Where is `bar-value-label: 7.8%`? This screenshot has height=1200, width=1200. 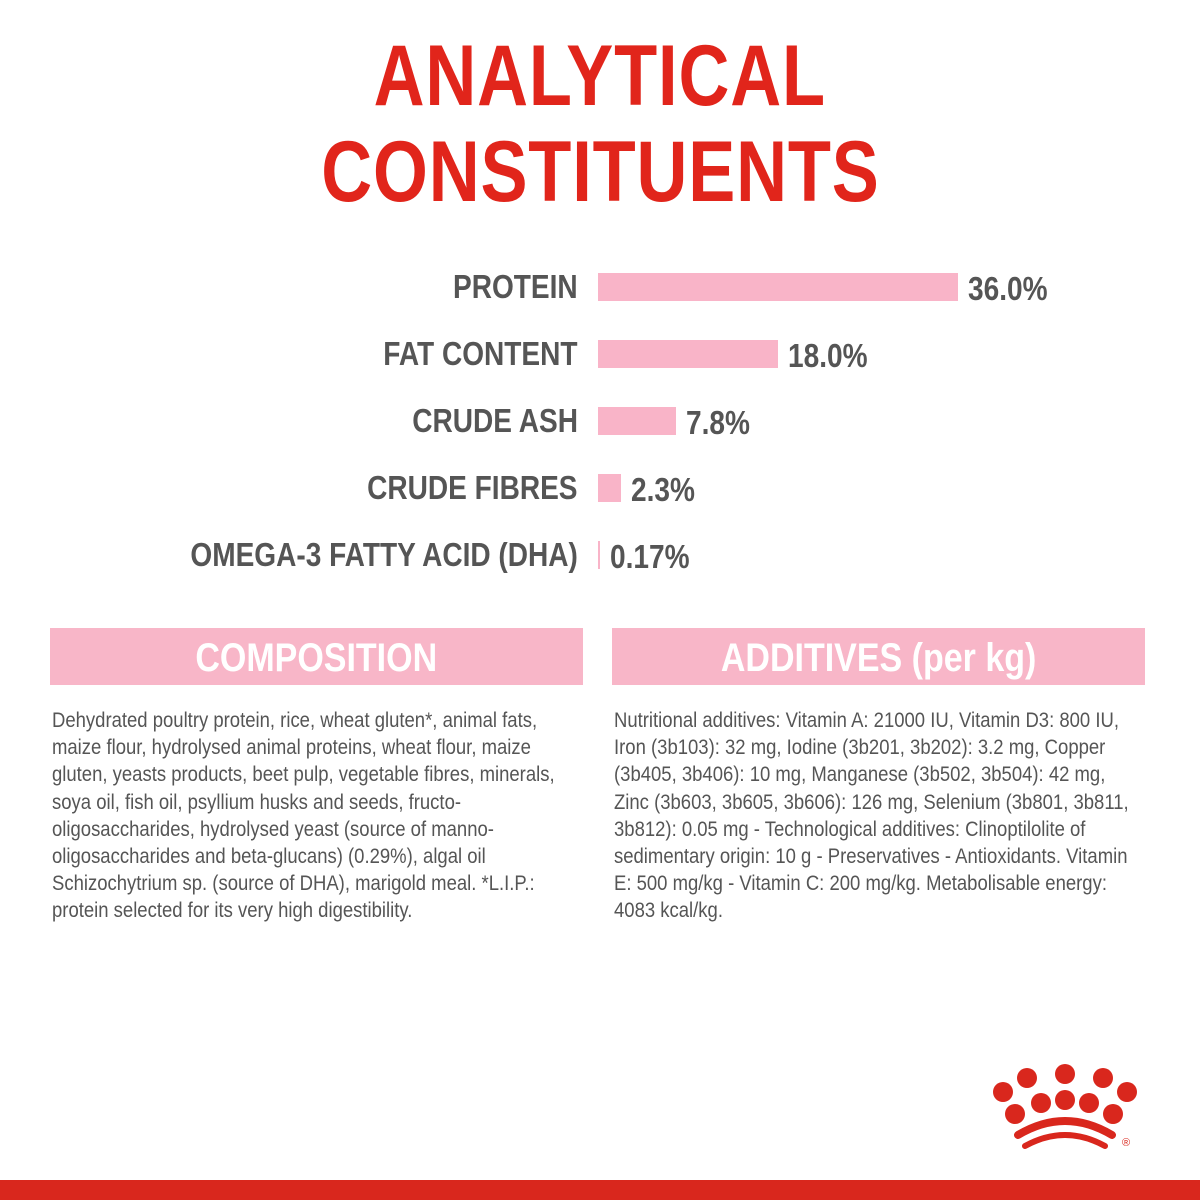 bar-value-label: 7.8% is located at coordinates (718, 422).